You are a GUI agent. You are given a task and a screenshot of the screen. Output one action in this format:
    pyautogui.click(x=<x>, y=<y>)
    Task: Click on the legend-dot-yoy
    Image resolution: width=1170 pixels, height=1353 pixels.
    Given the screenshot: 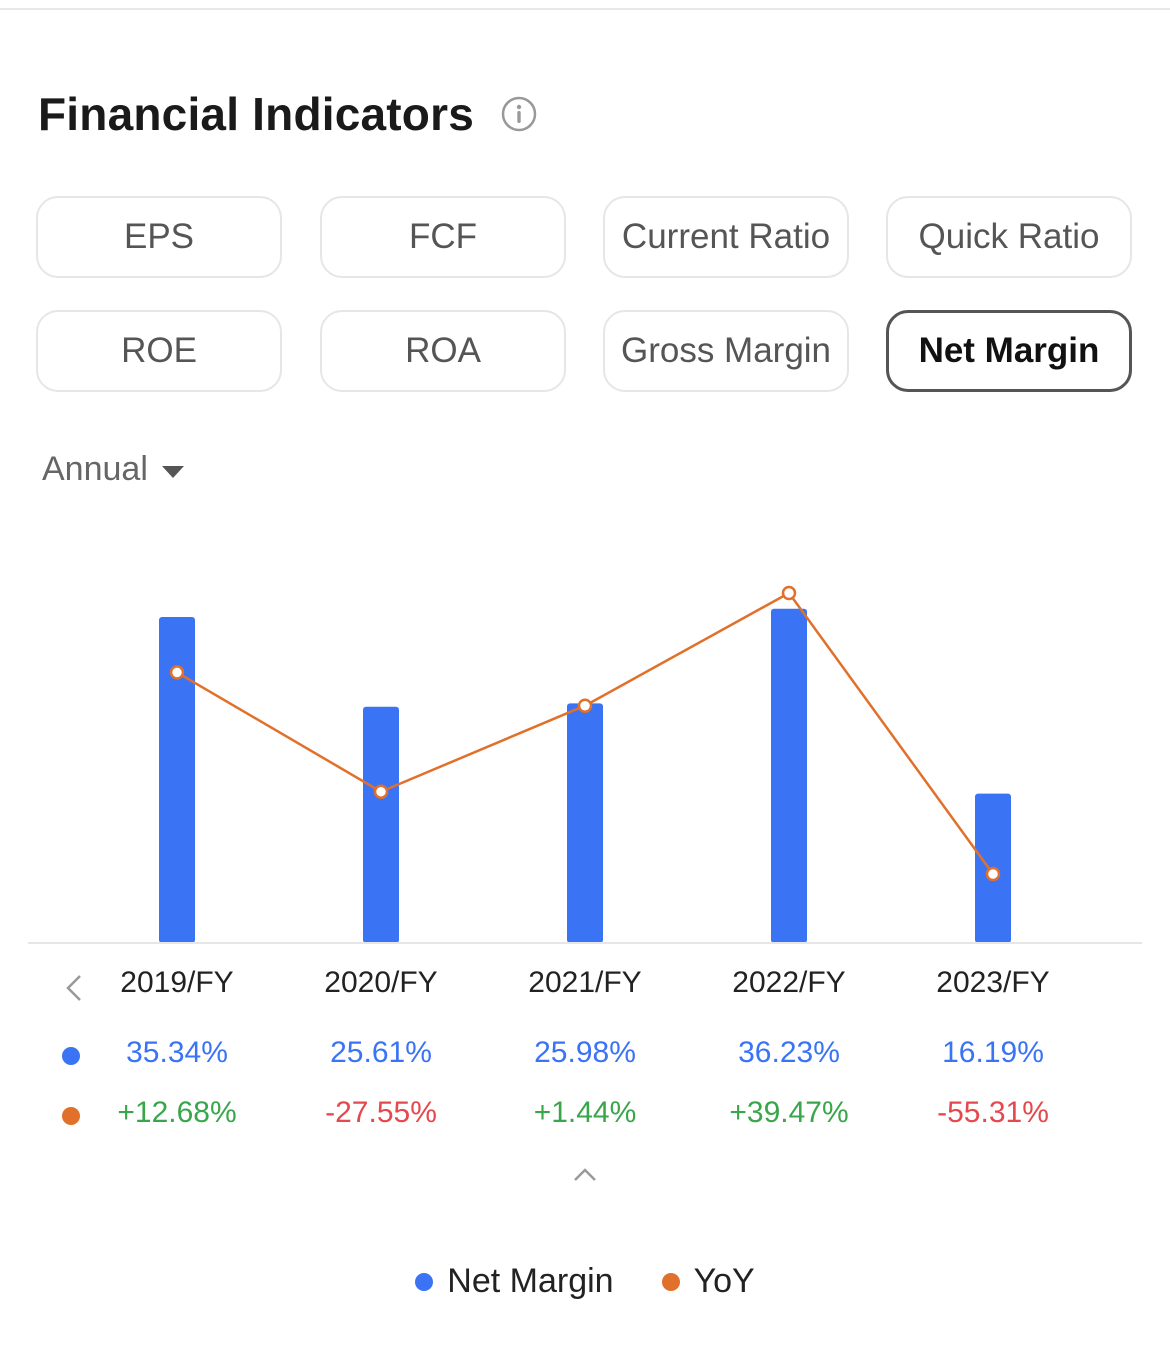 What is the action you would take?
    pyautogui.click(x=670, y=1281)
    